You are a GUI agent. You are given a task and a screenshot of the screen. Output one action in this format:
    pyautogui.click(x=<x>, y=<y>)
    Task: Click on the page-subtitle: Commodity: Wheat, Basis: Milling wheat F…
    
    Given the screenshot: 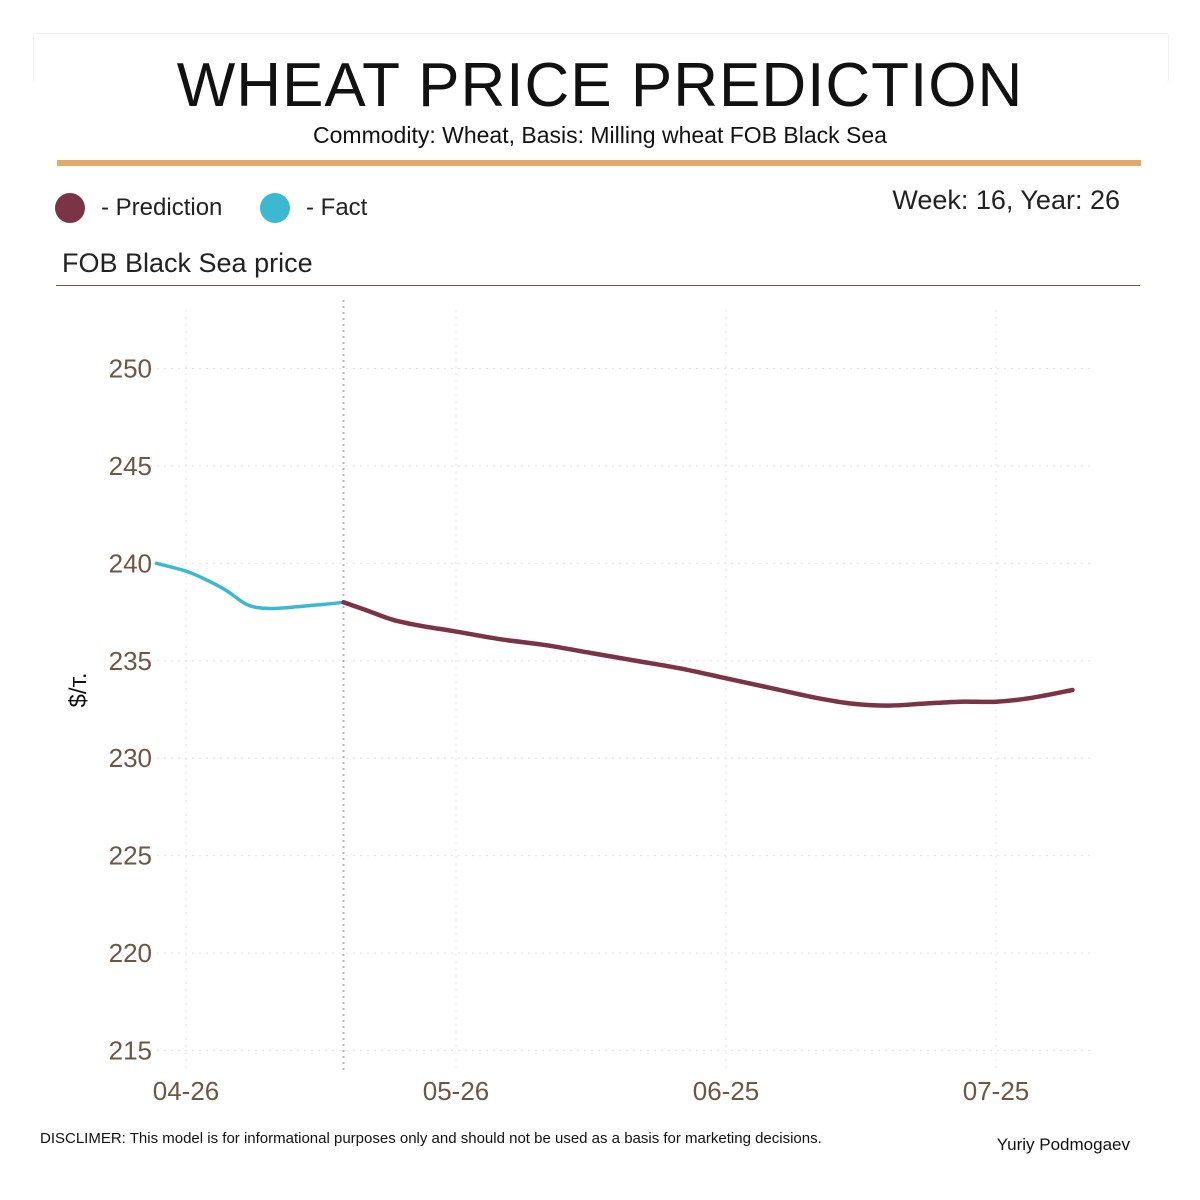 What is the action you would take?
    pyautogui.click(x=600, y=135)
    